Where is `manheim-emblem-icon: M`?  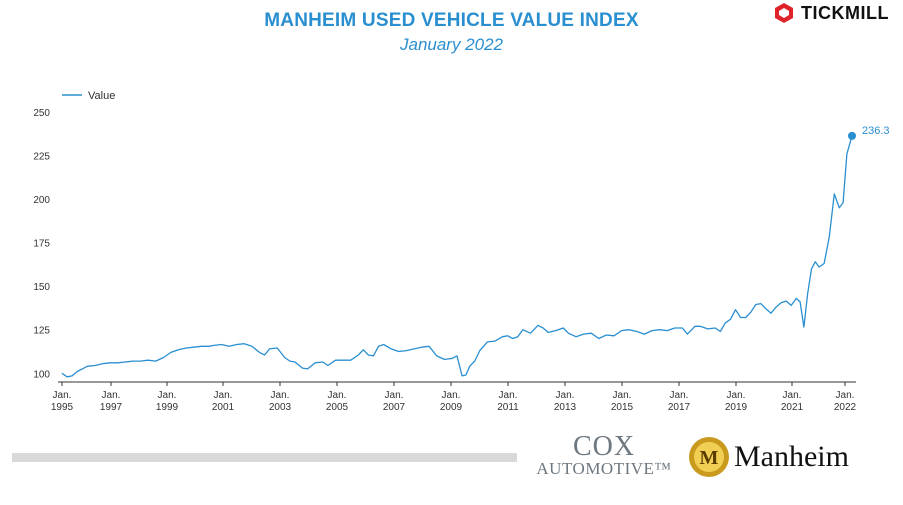
manheim-emblem-icon: M is located at coordinates (709, 457).